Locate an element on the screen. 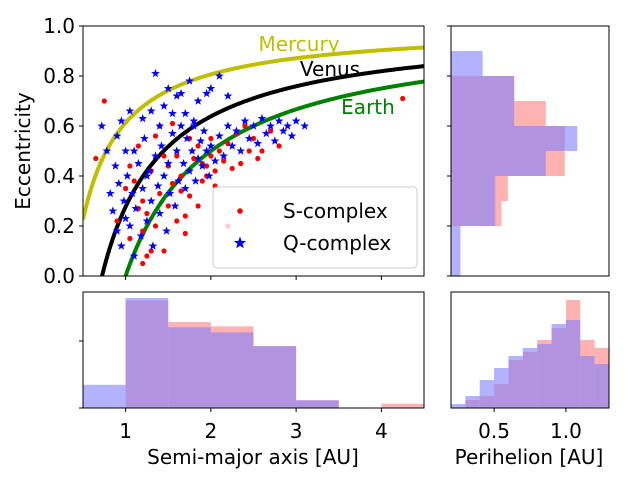  legend-frame is located at coordinates (315, 227).